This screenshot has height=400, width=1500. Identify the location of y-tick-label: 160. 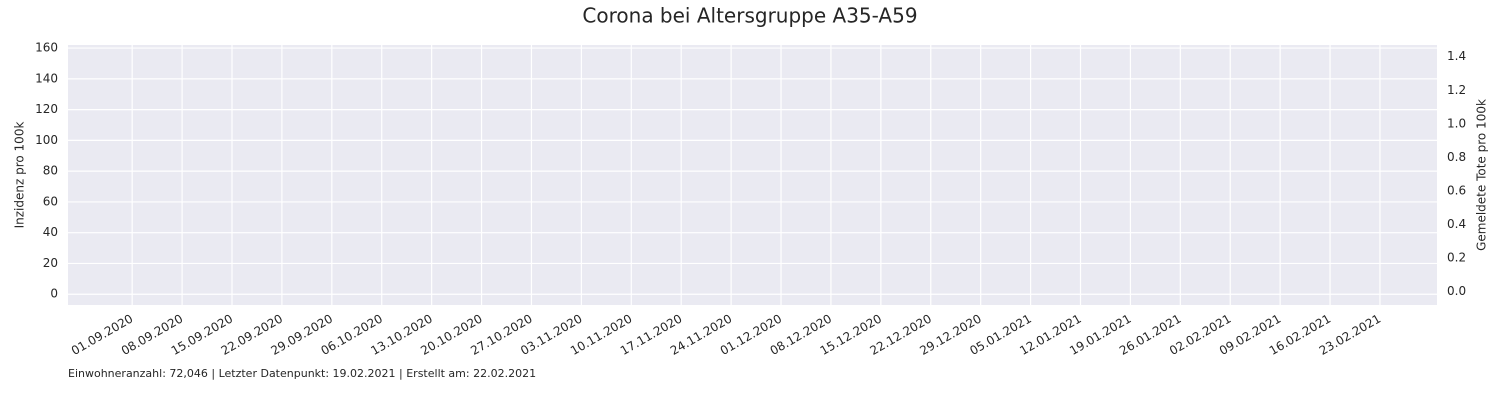
(46, 48).